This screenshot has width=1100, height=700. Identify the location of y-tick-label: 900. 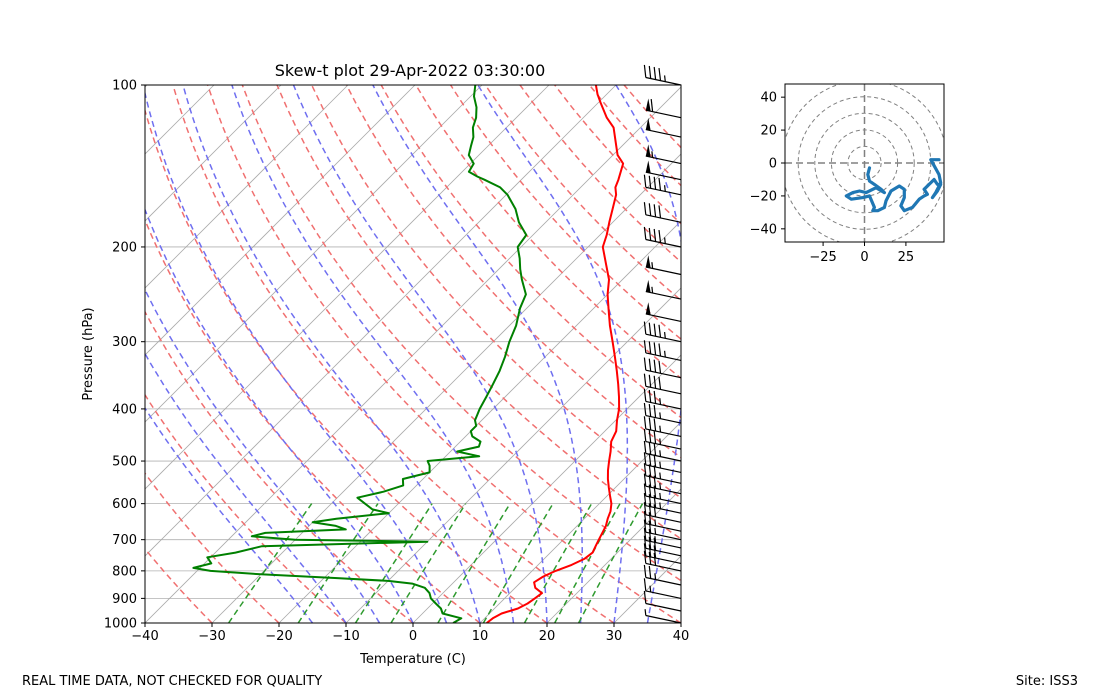
(124, 599).